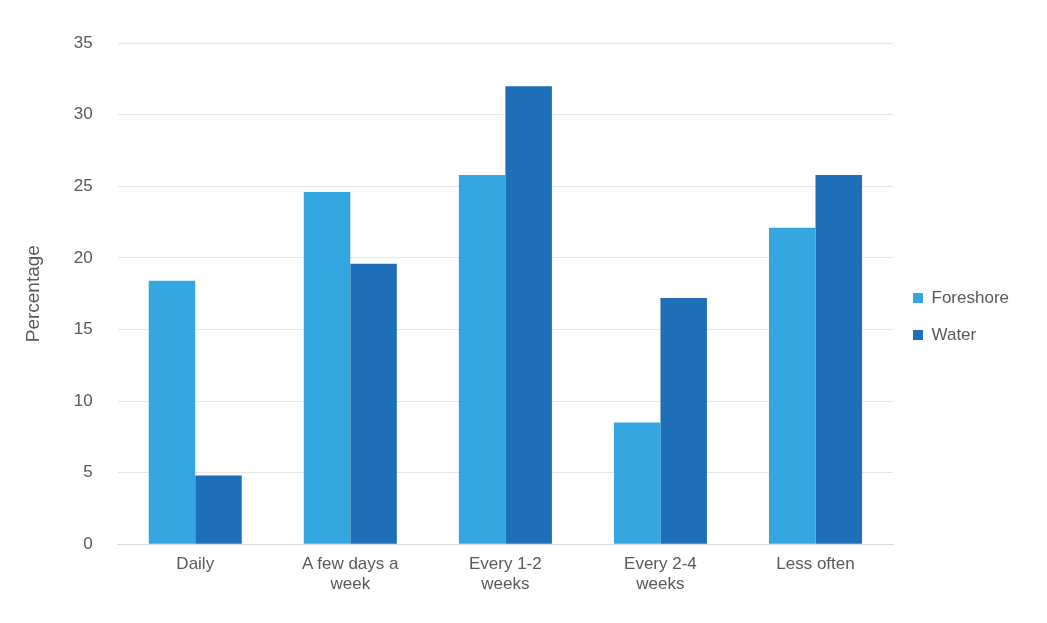 The width and height of the screenshot is (1047, 623). What do you see at coordinates (83, 329) in the screenshot?
I see `y-tick-label: 15` at bounding box center [83, 329].